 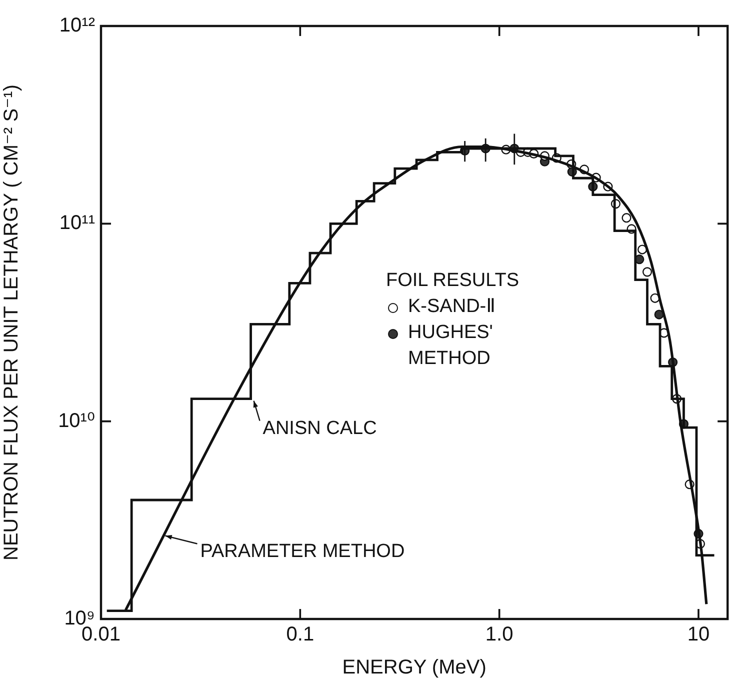 What do you see at coordinates (77, 223) in the screenshot?
I see `y-tick-label: 10¹¹` at bounding box center [77, 223].